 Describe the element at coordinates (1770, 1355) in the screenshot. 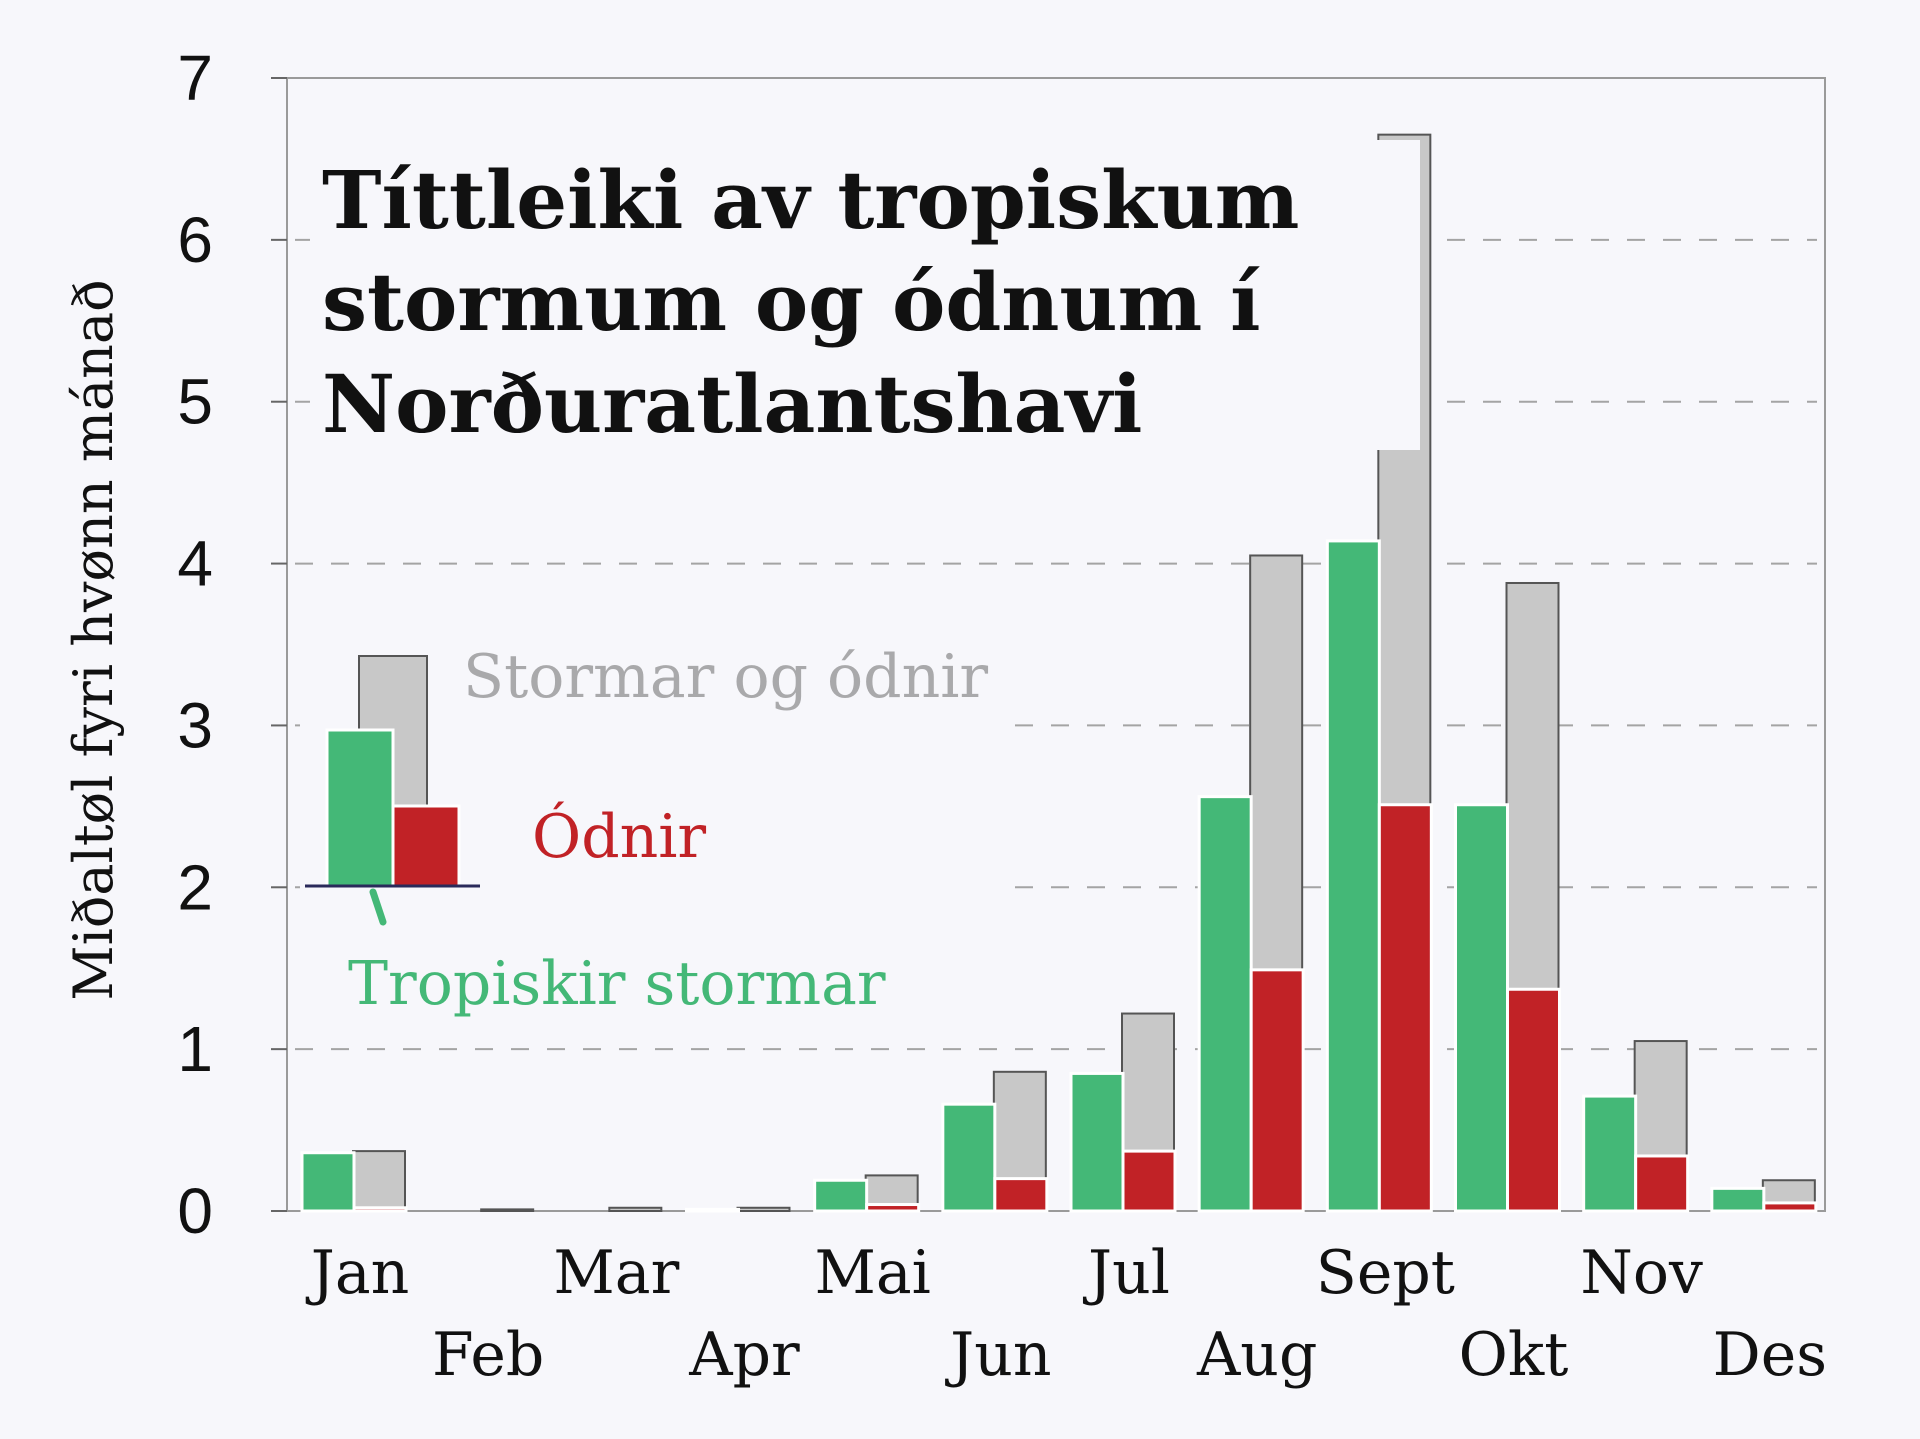

I see `x-tick-label: Des` at that location.